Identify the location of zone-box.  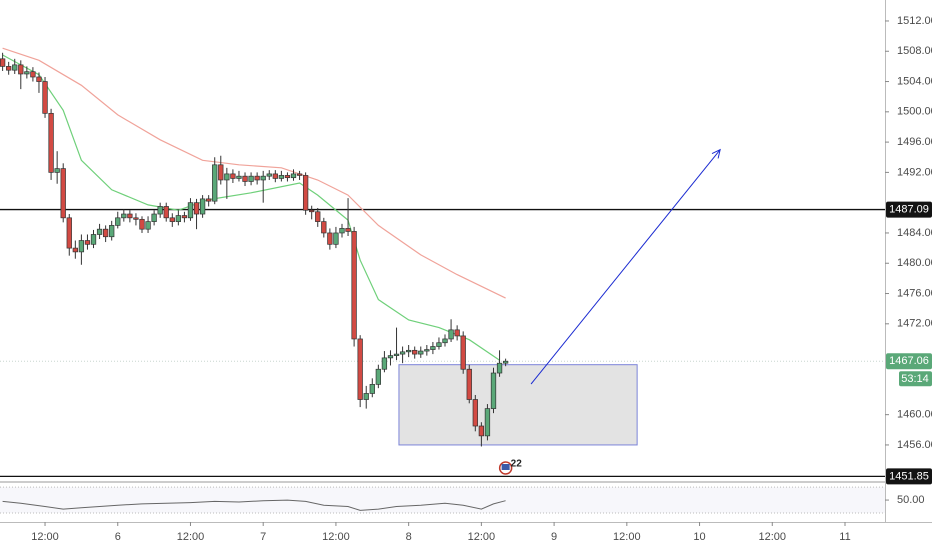
(518, 405).